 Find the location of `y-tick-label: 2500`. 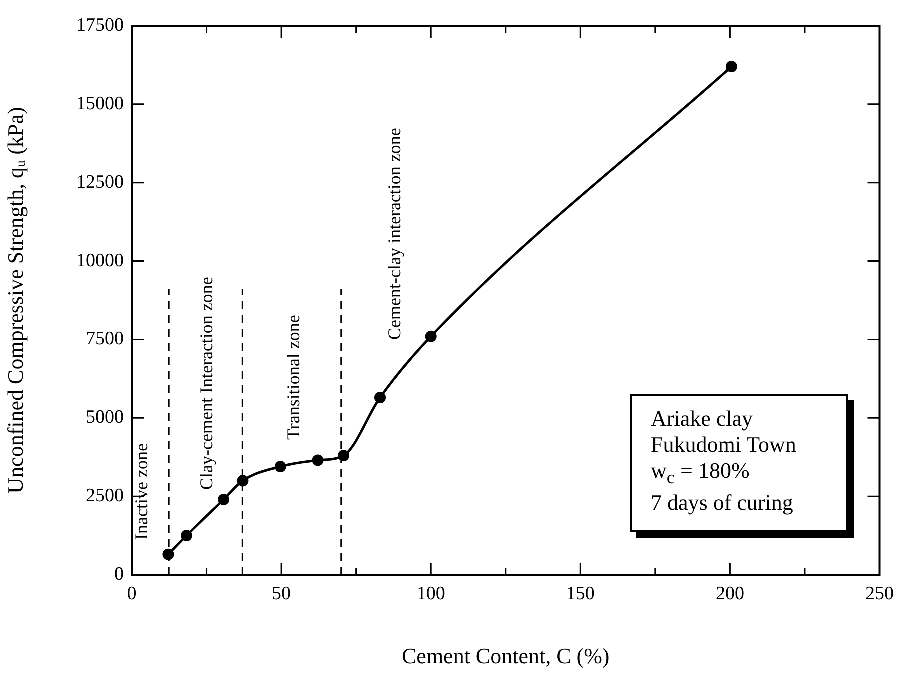

y-tick-label: 2500 is located at coordinates (105, 496).